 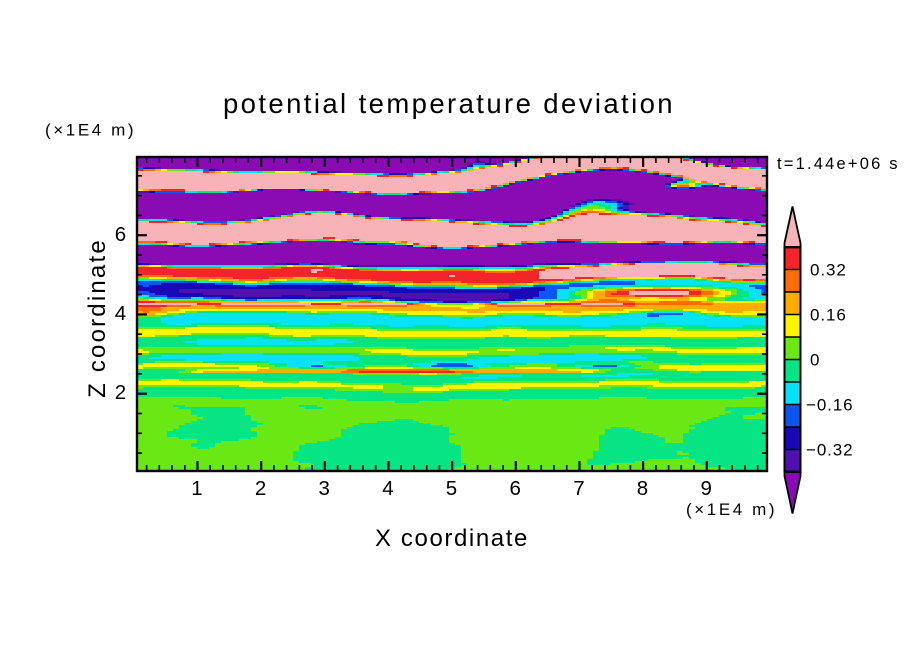 What do you see at coordinates (838, 164) in the screenshot?
I see `svg-text: t=1.44e+06 s` at bounding box center [838, 164].